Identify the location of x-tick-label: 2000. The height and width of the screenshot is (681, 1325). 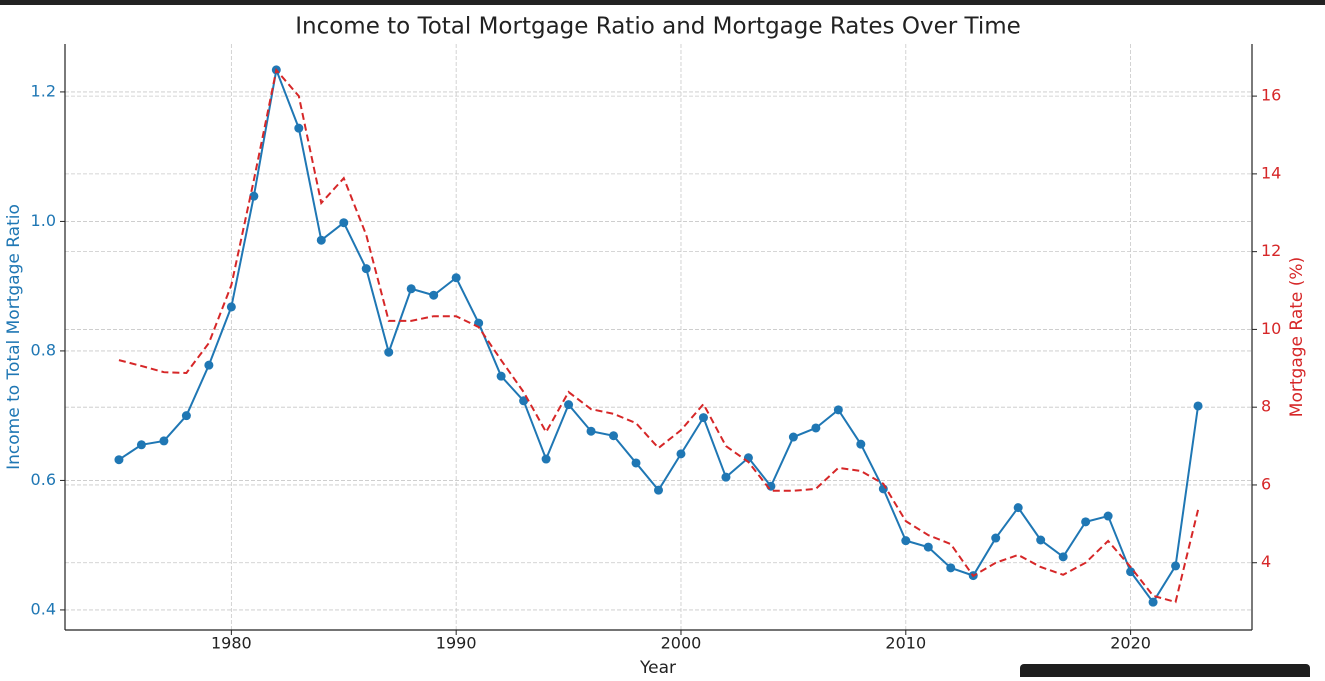
(681, 643).